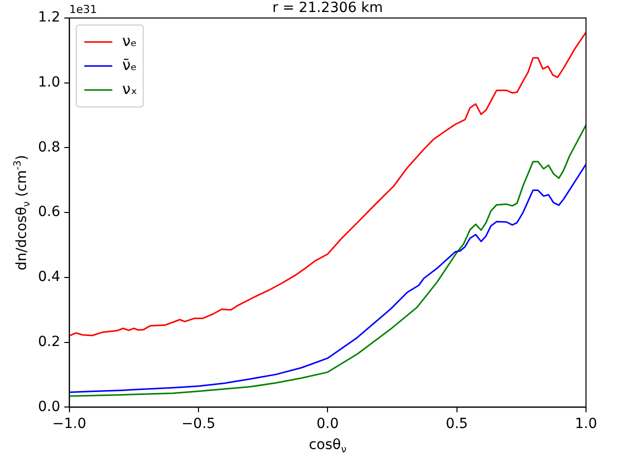  What do you see at coordinates (83, 9) in the screenshot?
I see `text: 1e31` at bounding box center [83, 9].